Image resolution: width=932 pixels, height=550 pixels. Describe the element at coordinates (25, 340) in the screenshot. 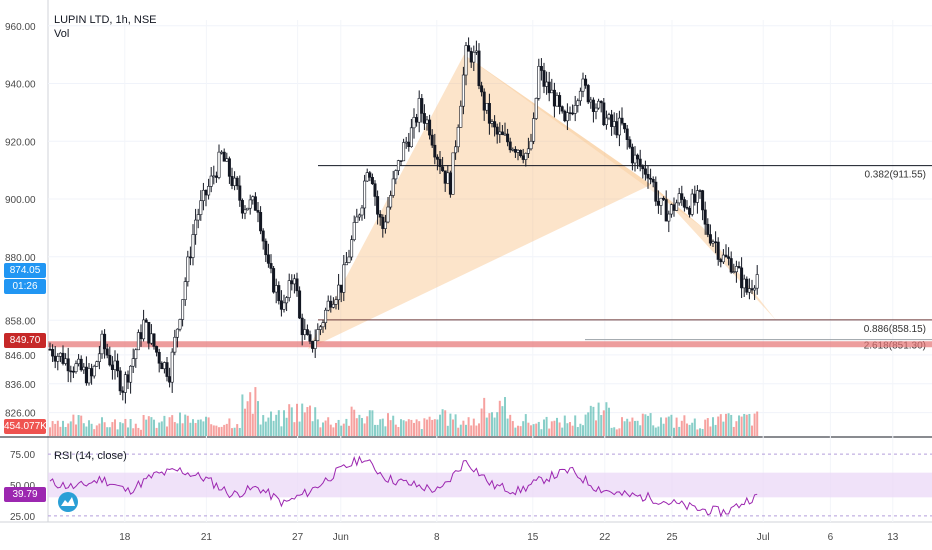

I see `support-price-tag: 849.70` at that location.